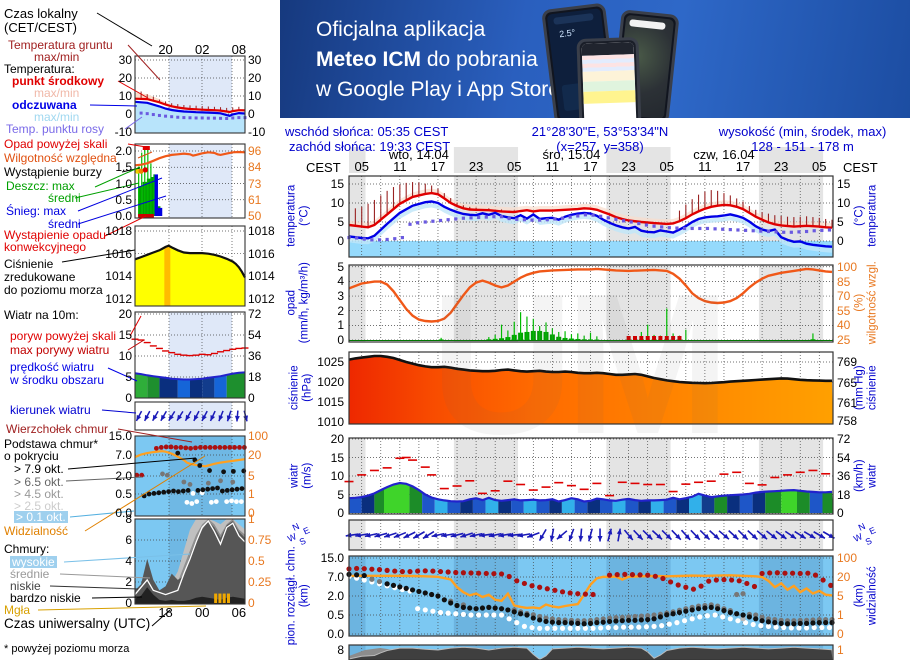 The height and width of the screenshot is (660, 910). Describe the element at coordinates (239, 49) in the screenshot. I see `mini-hour-top: 08` at that location.